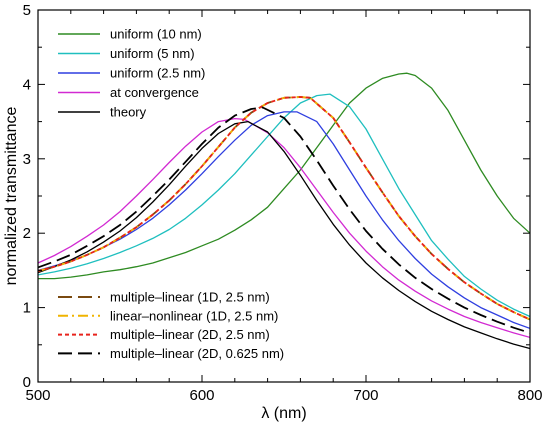 Image resolution: width=550 pixels, height=428 pixels. I want to click on y-tick-label: 3, so click(27, 159).